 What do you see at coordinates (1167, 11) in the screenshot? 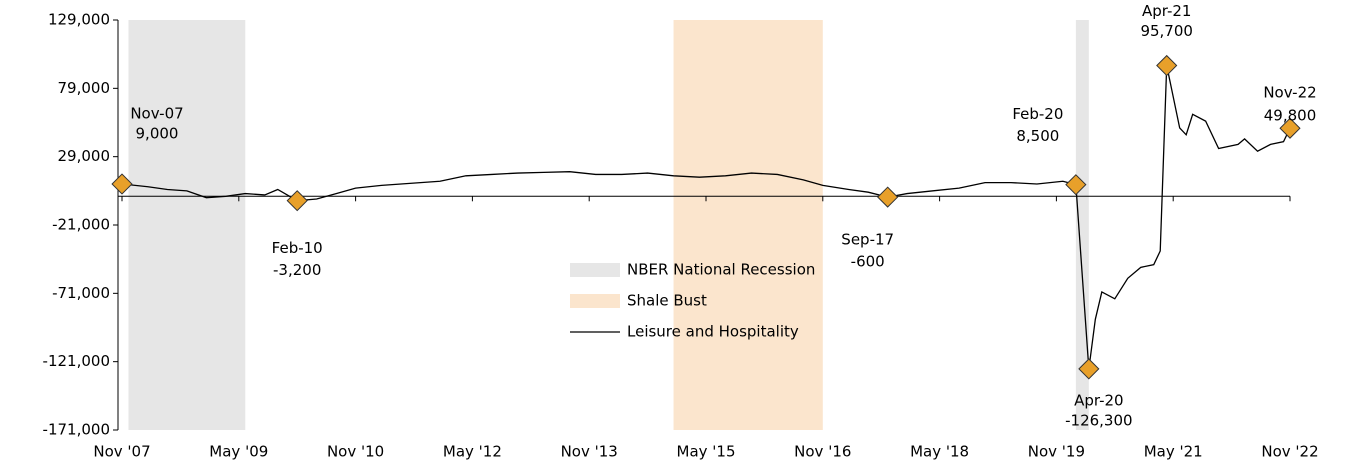
I see `annotation-date: Apr-21` at bounding box center [1167, 11].